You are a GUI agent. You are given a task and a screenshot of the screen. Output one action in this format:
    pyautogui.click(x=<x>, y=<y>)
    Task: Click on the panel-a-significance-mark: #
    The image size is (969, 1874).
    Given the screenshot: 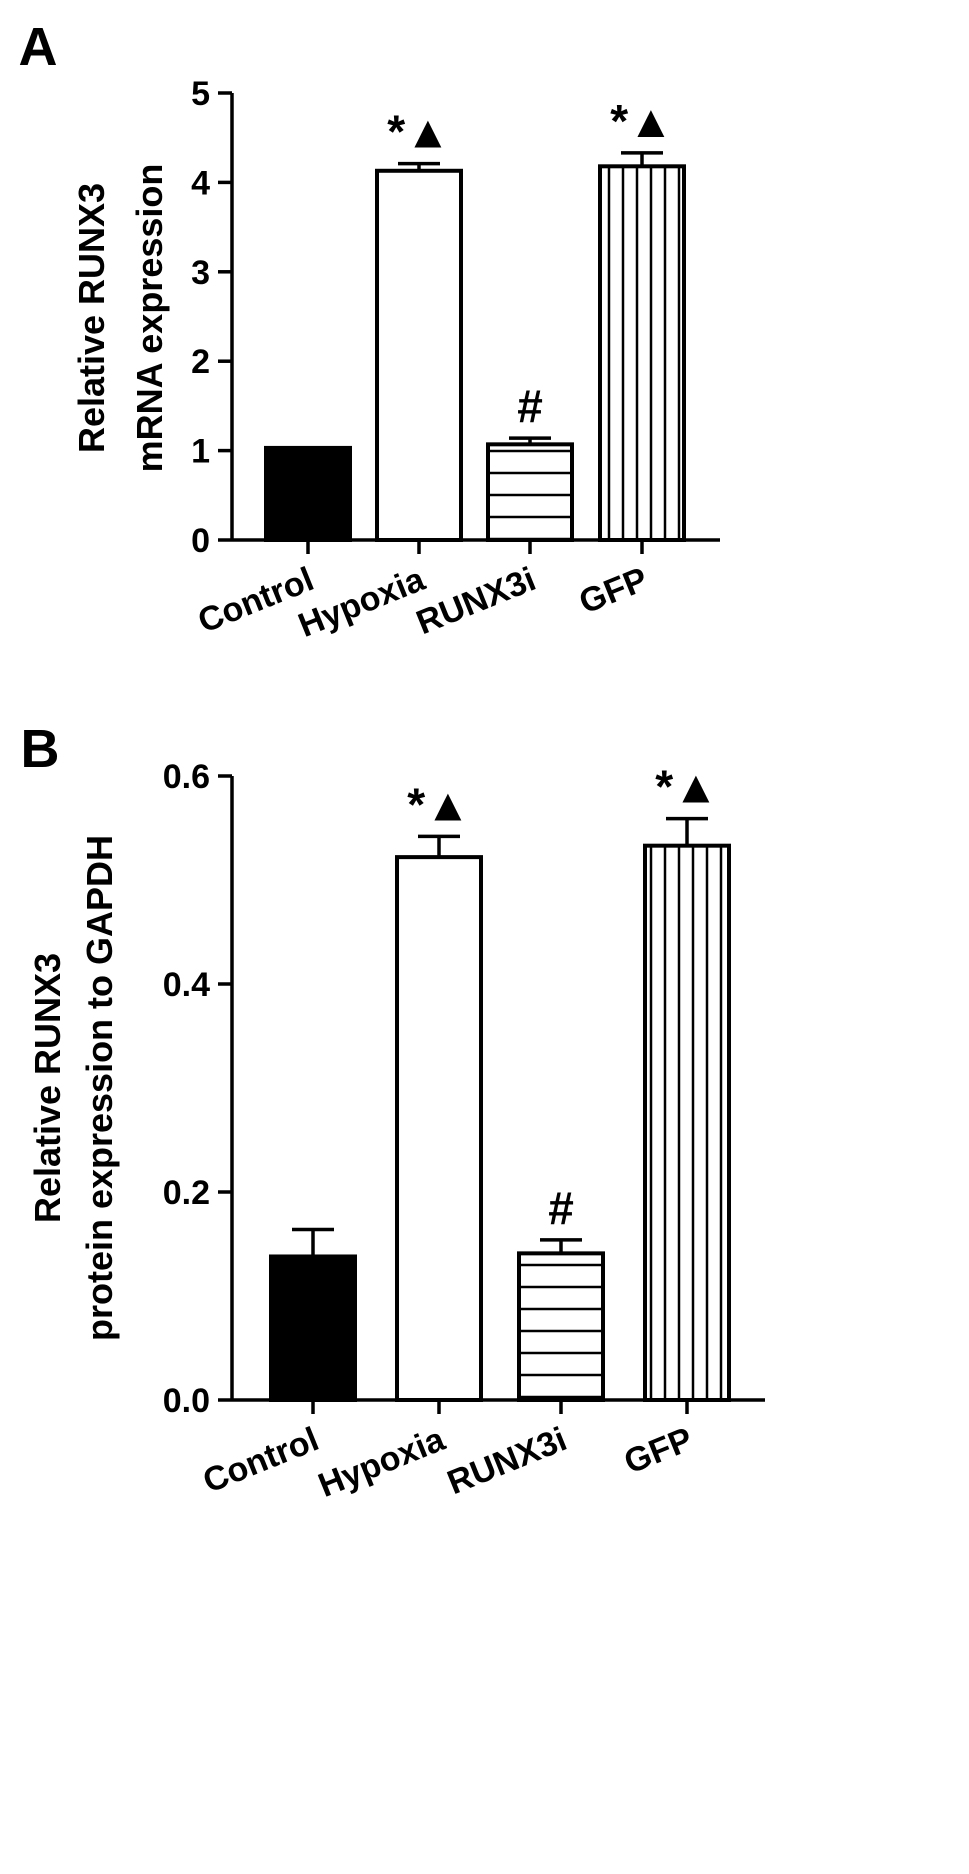 What is the action you would take?
    pyautogui.click(x=530, y=406)
    